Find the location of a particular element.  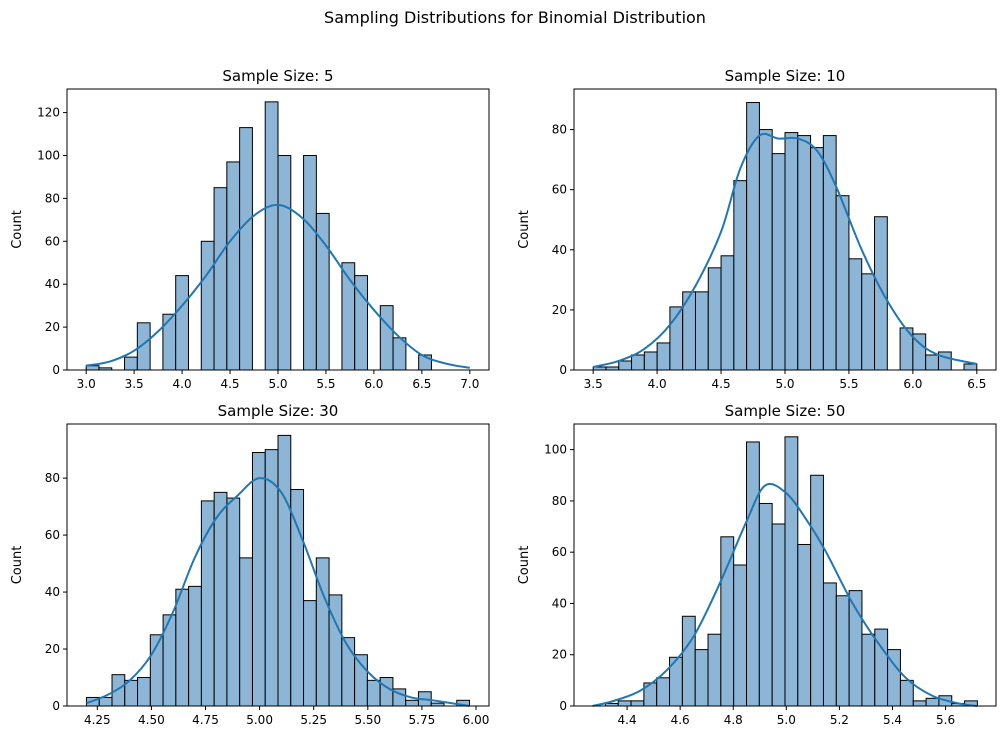

x-tick-label: 4.50 is located at coordinates (151, 720).